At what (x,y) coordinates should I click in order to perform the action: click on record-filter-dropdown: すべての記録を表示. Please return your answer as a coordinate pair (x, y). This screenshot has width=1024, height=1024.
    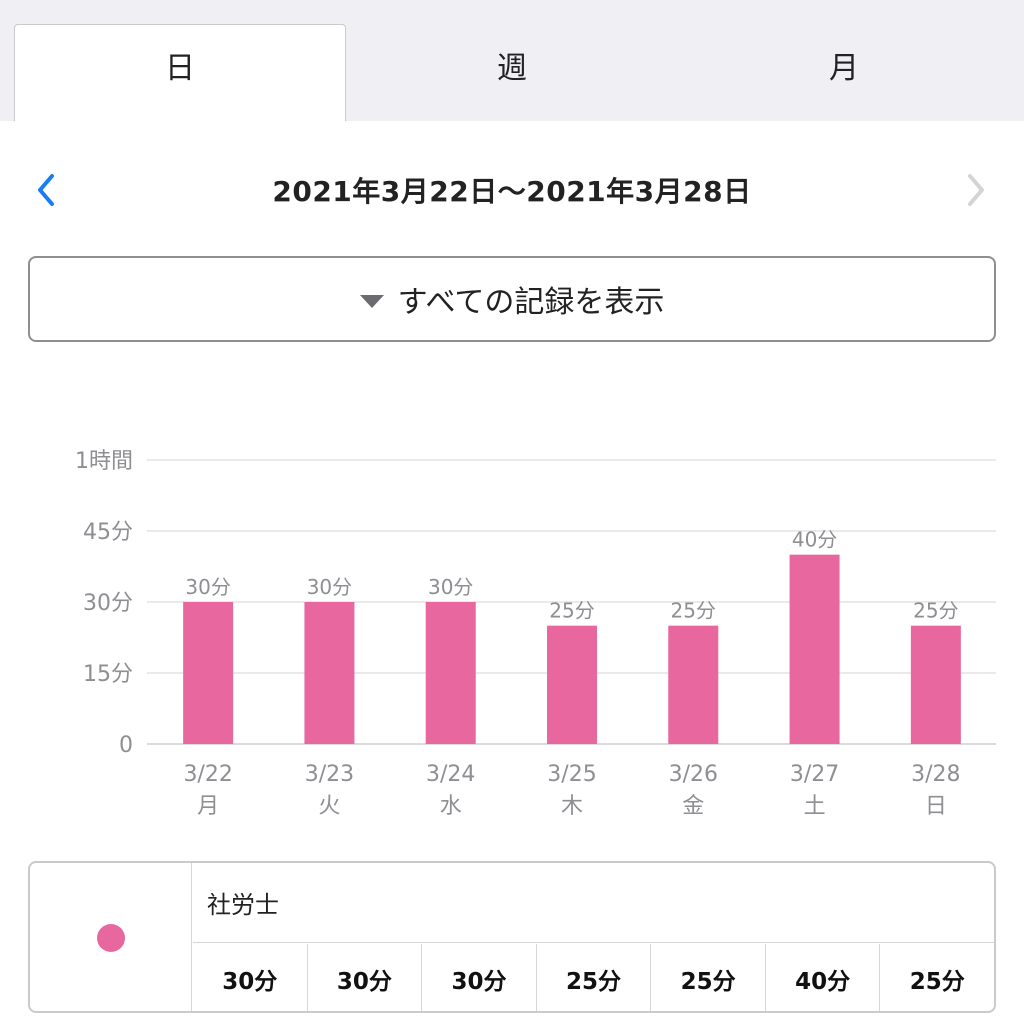
    Looking at the image, I should click on (512, 299).